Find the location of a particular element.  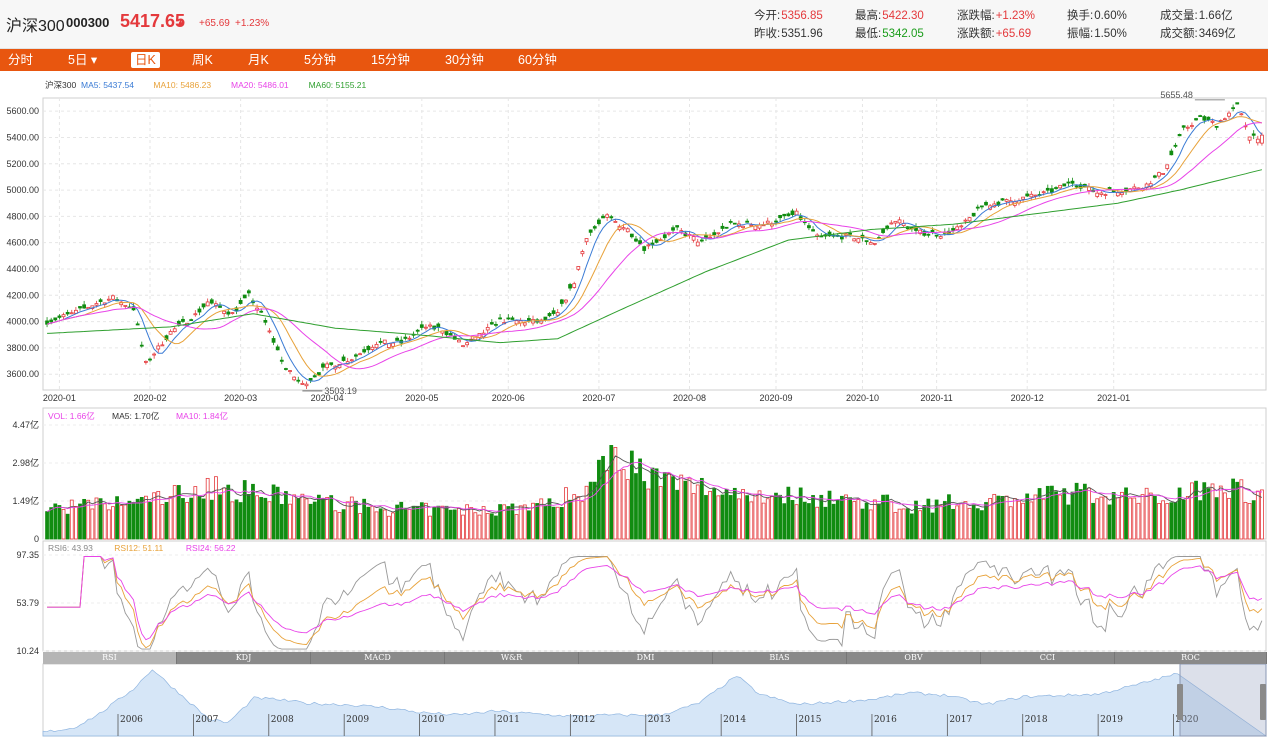

volume-ma5-line is located at coordinates (654, 484).